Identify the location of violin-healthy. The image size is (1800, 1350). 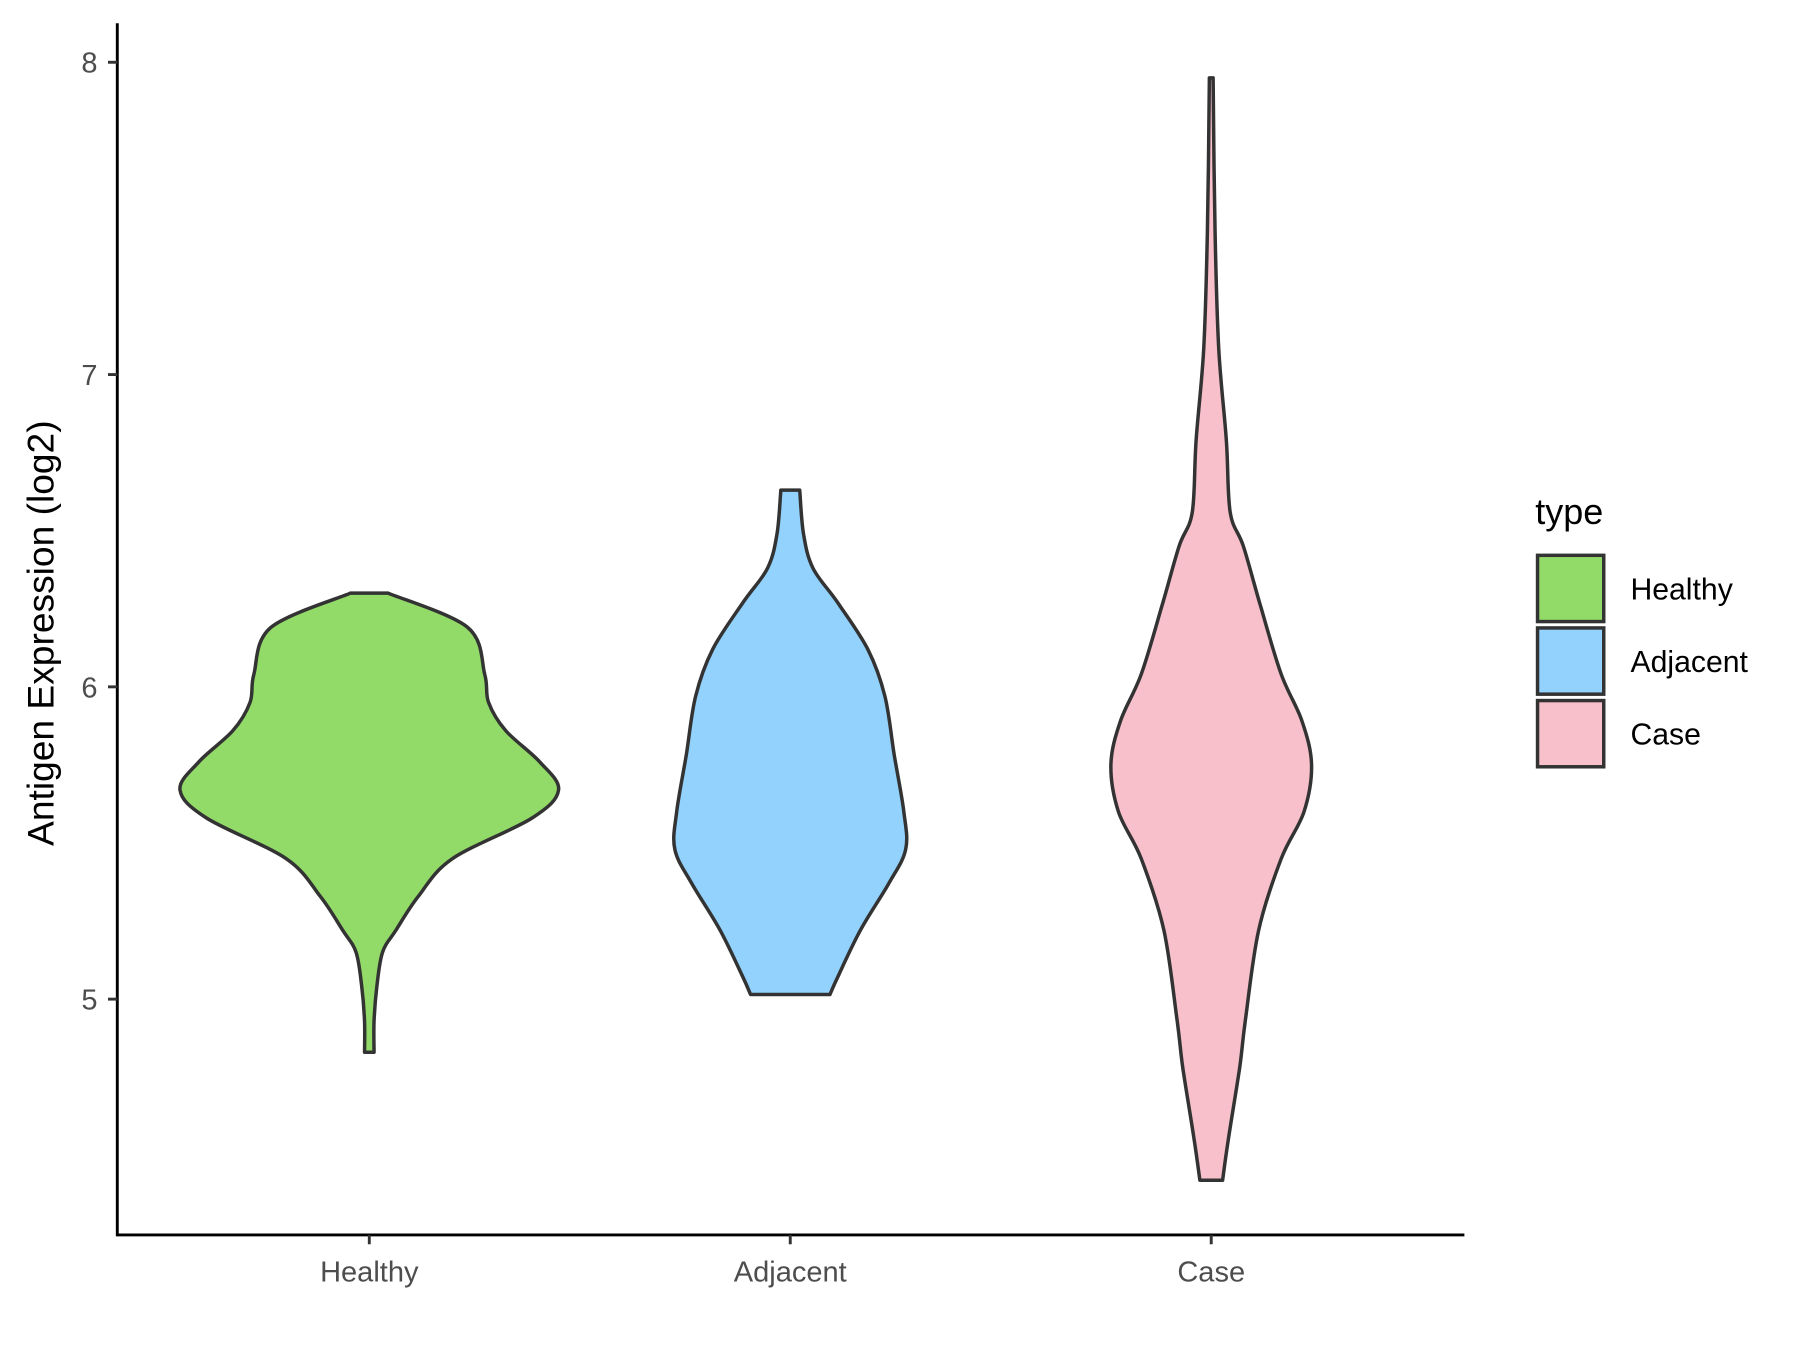
(369, 822).